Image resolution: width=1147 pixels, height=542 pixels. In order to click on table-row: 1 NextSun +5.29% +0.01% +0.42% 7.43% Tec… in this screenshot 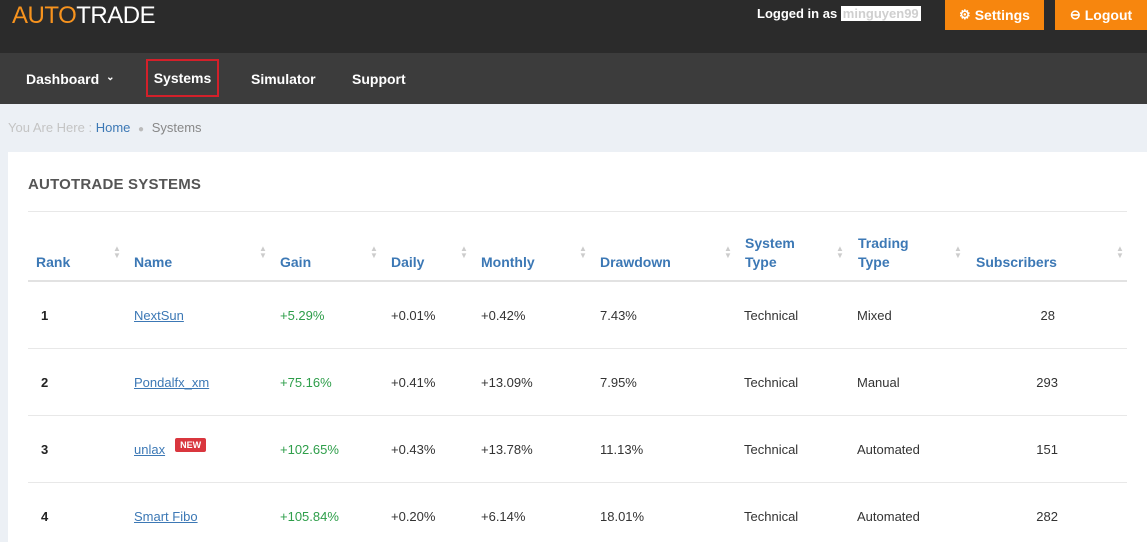, I will do `click(577, 315)`.